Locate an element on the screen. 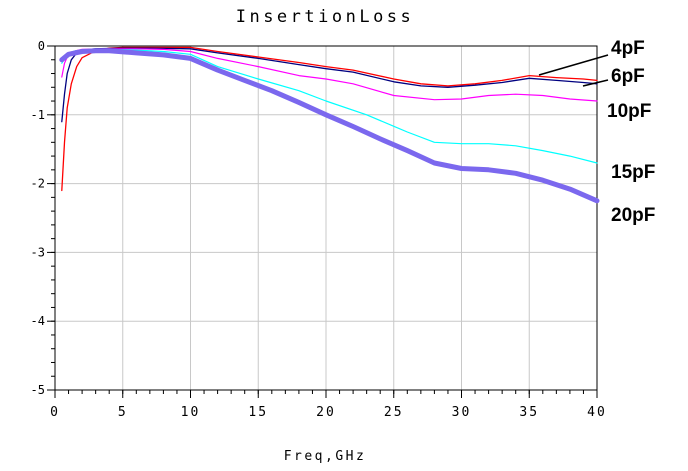 Image resolution: width=688 pixels, height=471 pixels. y-tick-label: -4 is located at coordinates (38, 321).